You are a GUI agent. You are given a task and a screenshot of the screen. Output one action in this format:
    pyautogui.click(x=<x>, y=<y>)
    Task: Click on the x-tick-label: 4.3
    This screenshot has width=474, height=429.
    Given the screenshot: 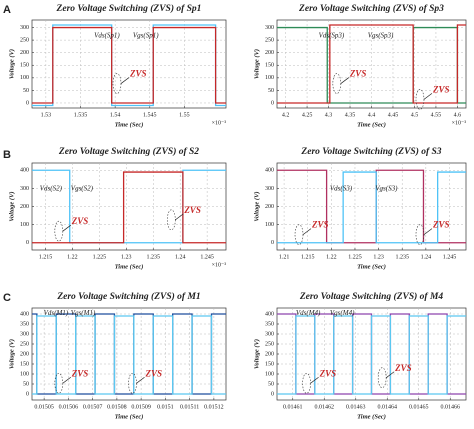 What is the action you would take?
    pyautogui.click(x=329, y=115)
    